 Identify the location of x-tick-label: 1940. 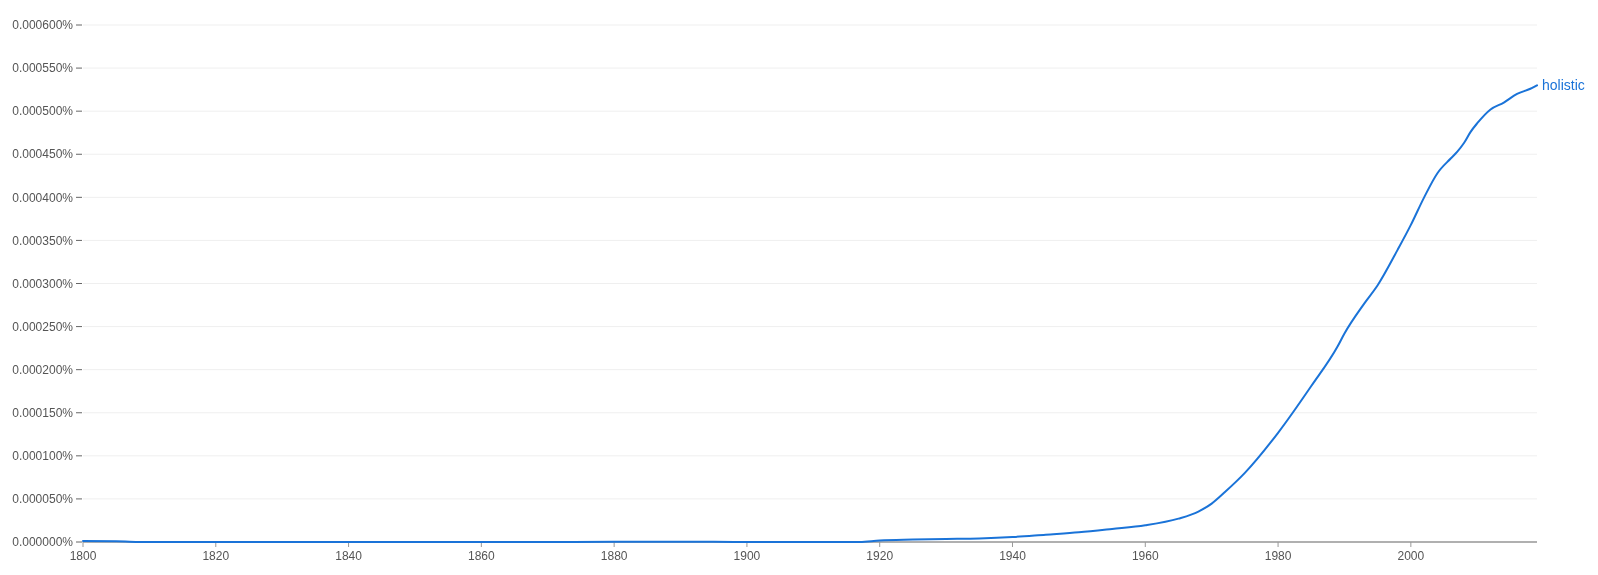
(1013, 556).